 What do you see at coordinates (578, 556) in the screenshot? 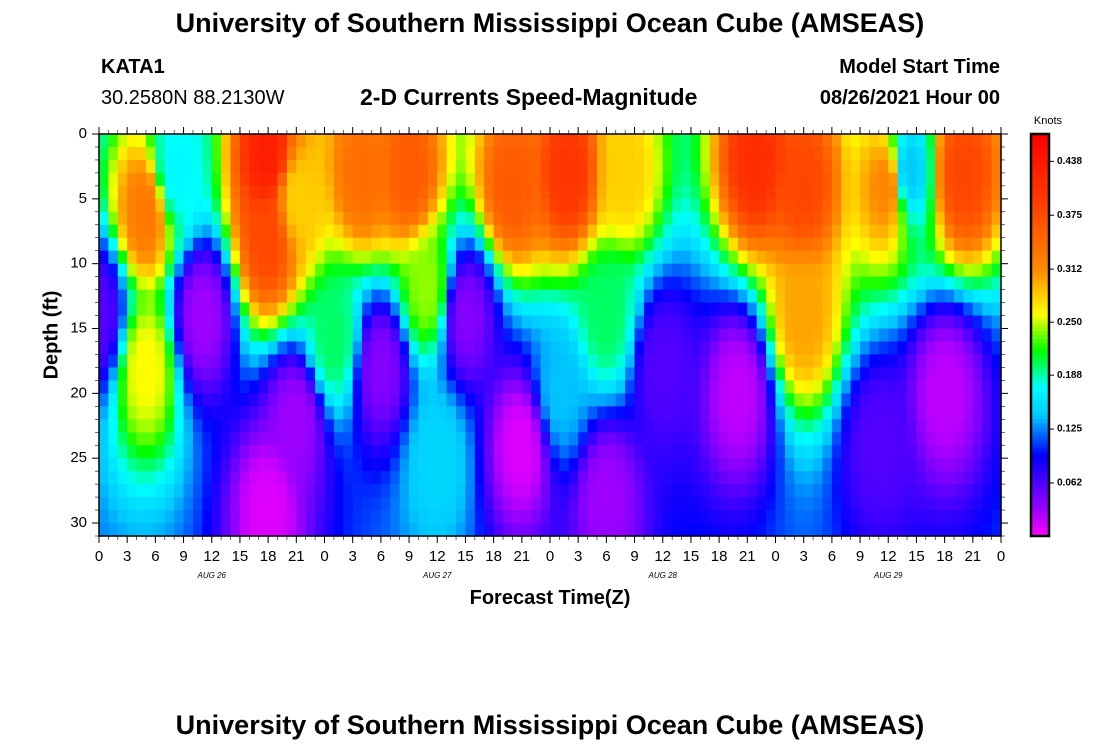
I see `x-tick-label: 3` at bounding box center [578, 556].